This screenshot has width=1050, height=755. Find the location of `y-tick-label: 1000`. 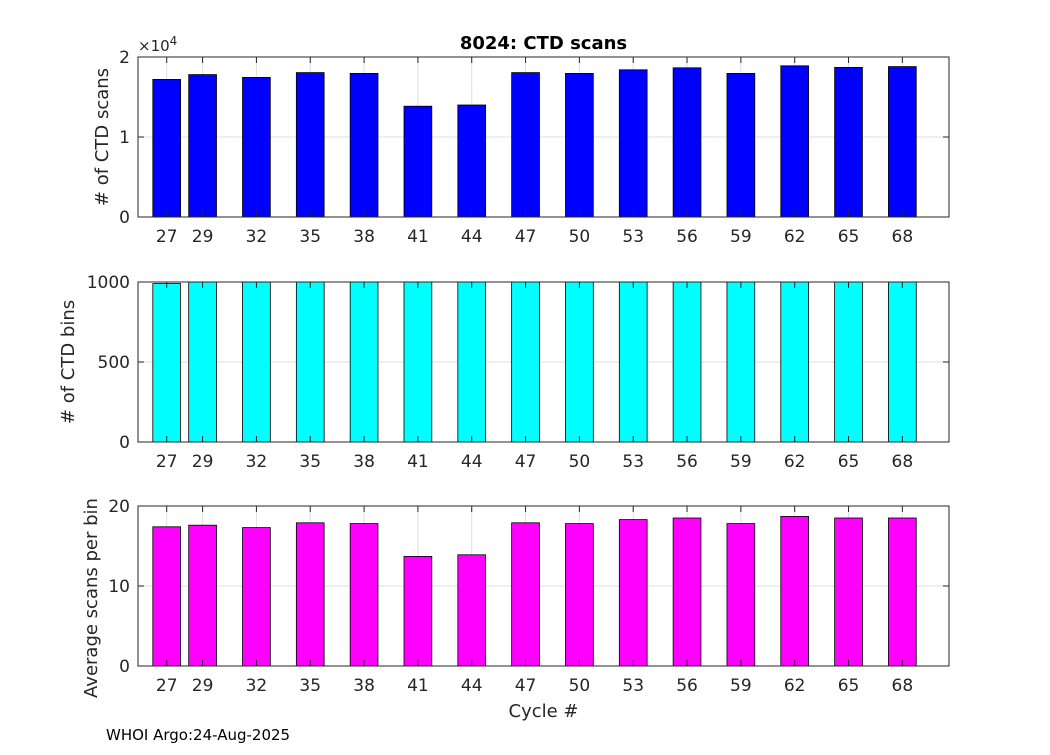

y-tick-label: 1000 is located at coordinates (108, 283).